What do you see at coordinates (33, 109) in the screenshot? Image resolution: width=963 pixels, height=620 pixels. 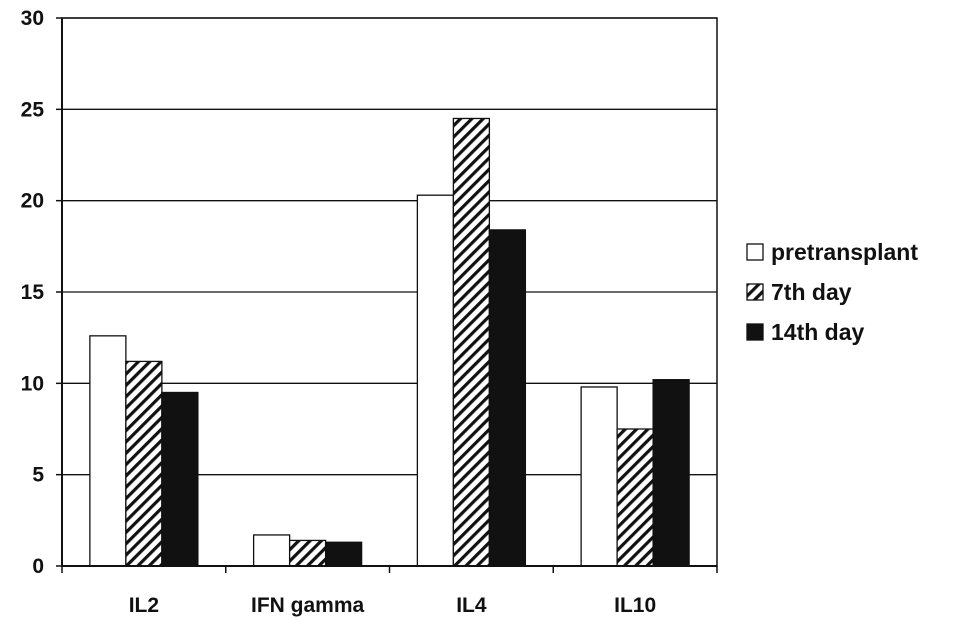 I see `y-tick-label-5: 25` at bounding box center [33, 109].